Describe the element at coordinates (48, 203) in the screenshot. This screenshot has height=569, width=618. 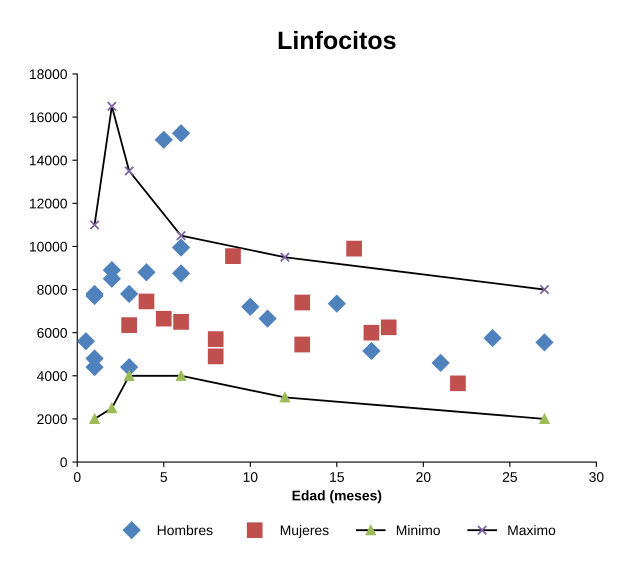
I see `y-tick-label: 12000` at that location.